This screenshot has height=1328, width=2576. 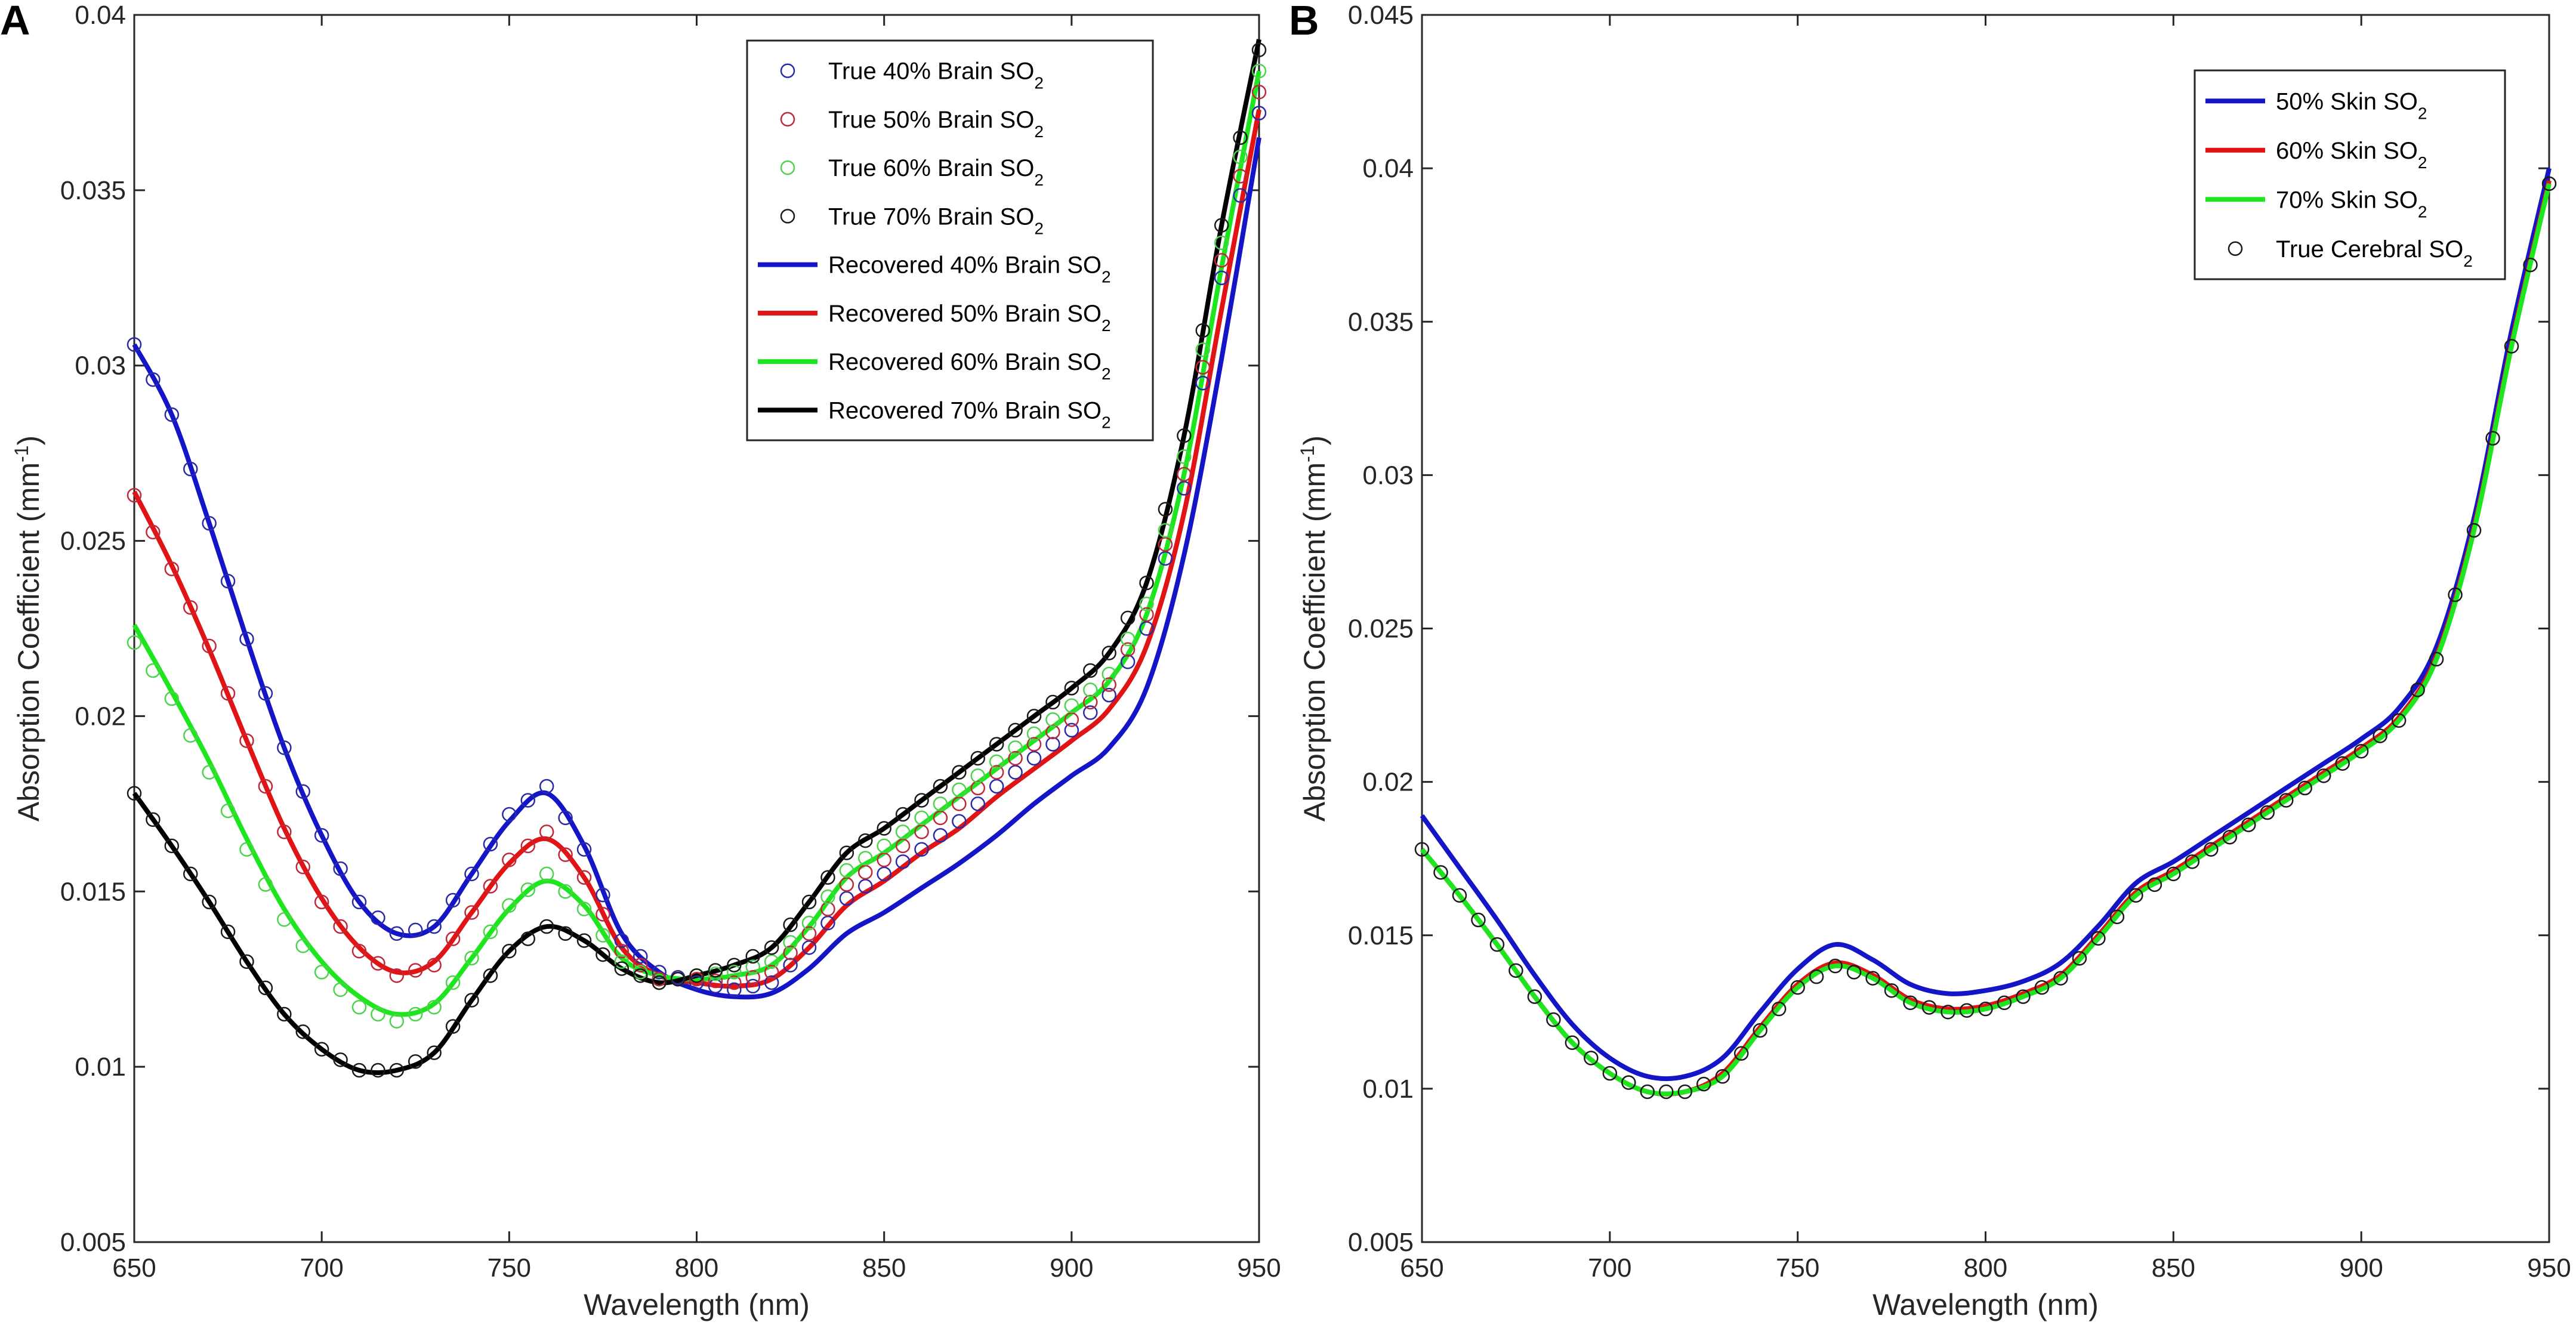 What do you see at coordinates (1985, 1304) in the screenshot?
I see `x-axis-label: Wavelength (nm)` at bounding box center [1985, 1304].